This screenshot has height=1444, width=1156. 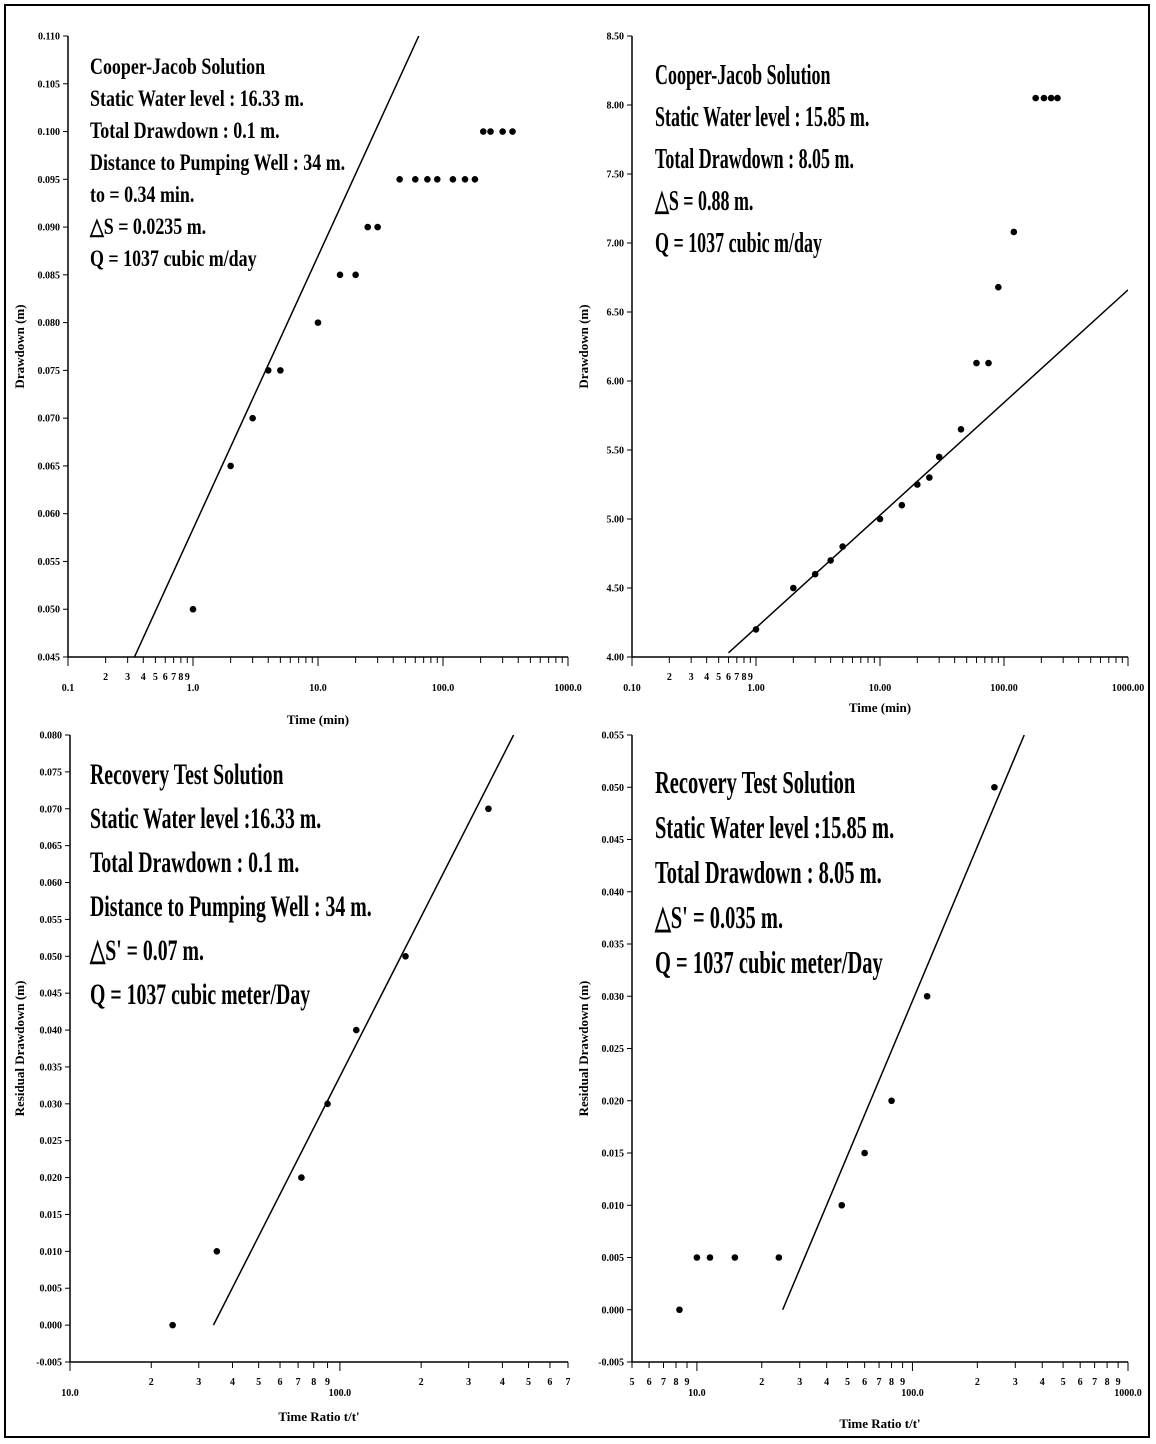 I want to click on y-tick-label: 0.070, so click(x=49, y=419).